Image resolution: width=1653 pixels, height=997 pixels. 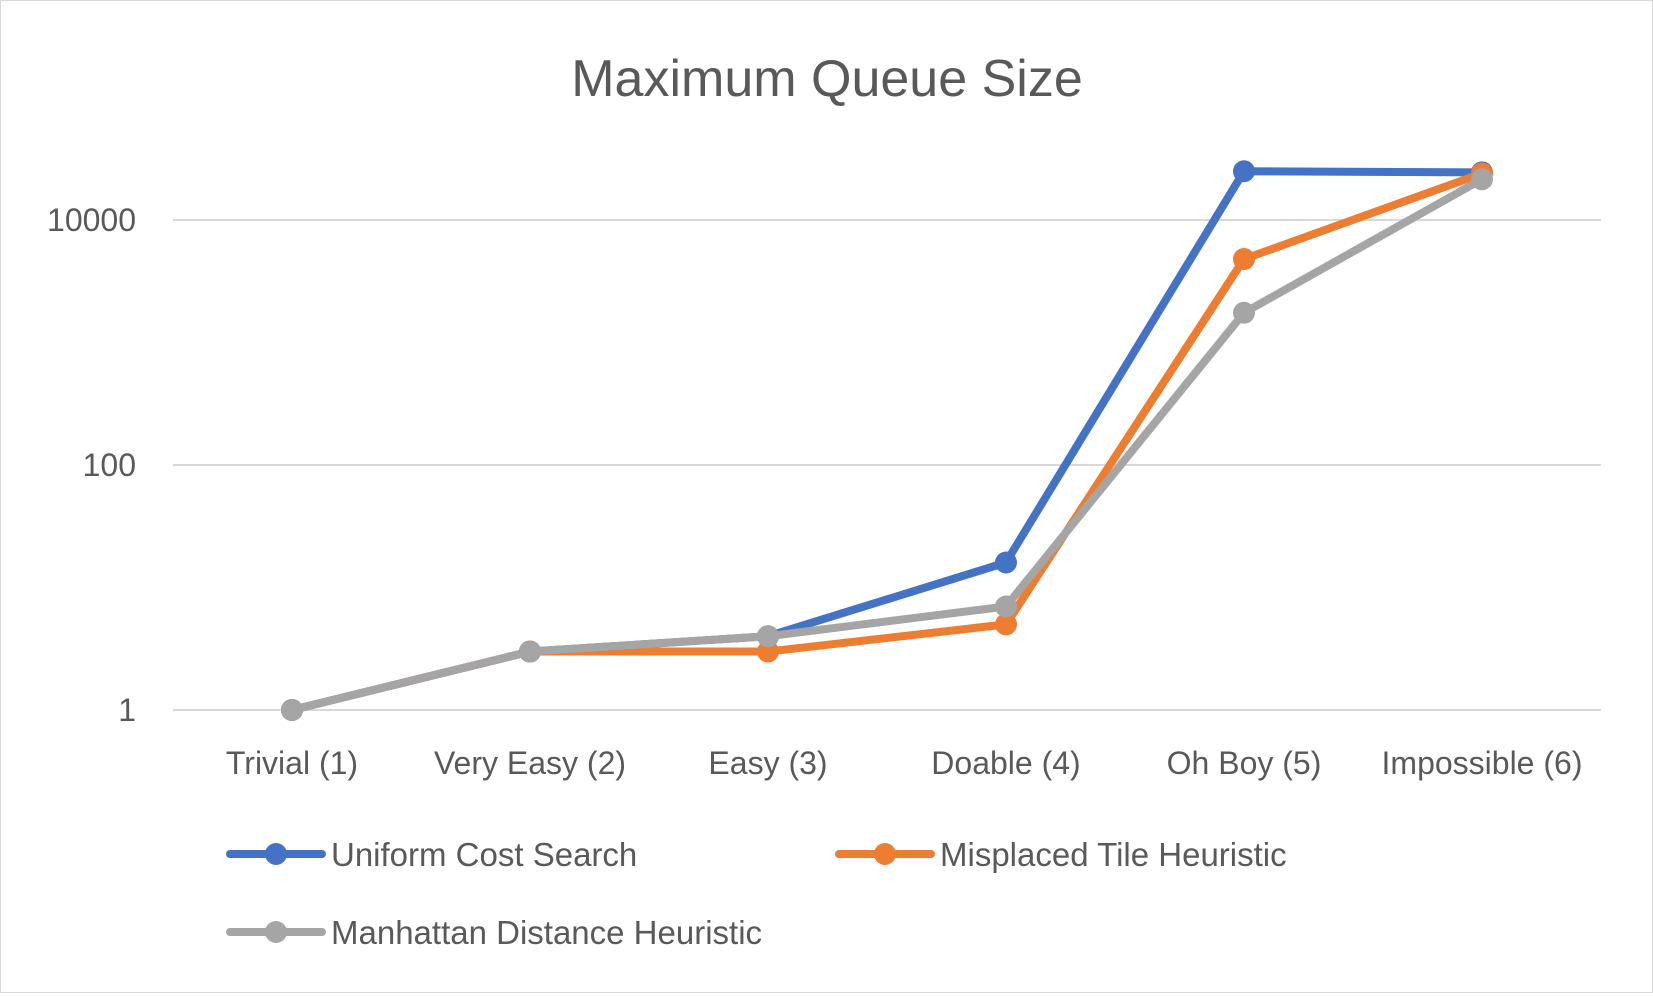 What do you see at coordinates (484, 854) in the screenshot?
I see `legend-label: Uniform Cost Search` at bounding box center [484, 854].